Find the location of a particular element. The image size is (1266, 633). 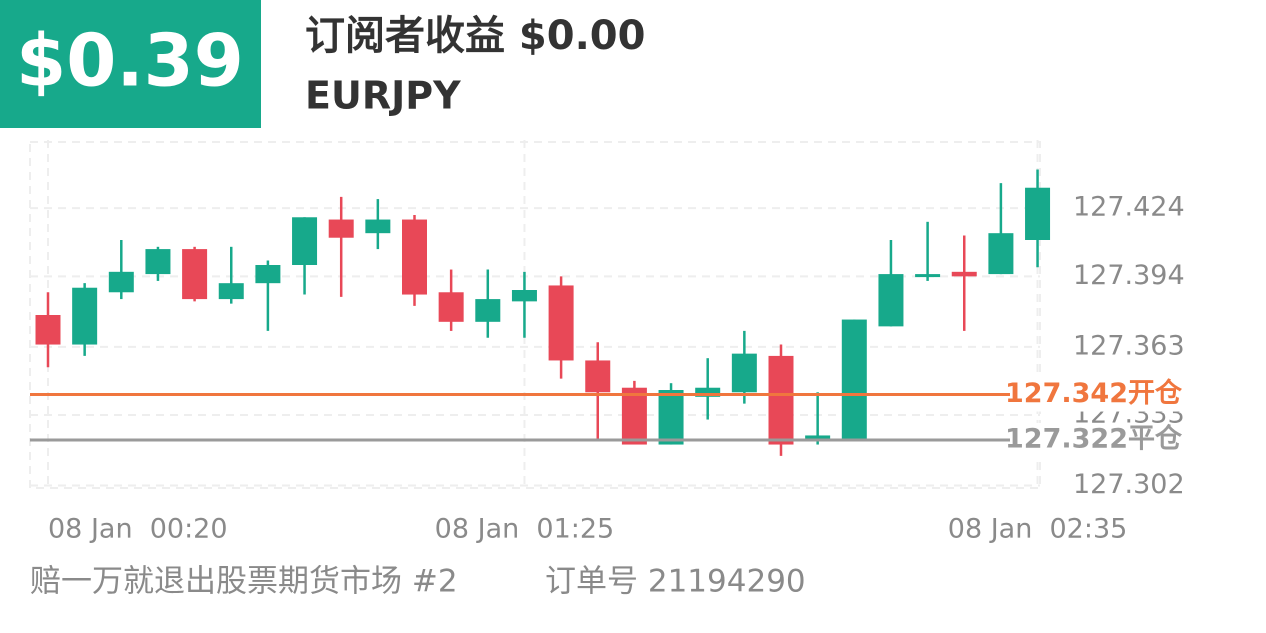

reference-label: 127.322平仓 is located at coordinates (1094, 439).